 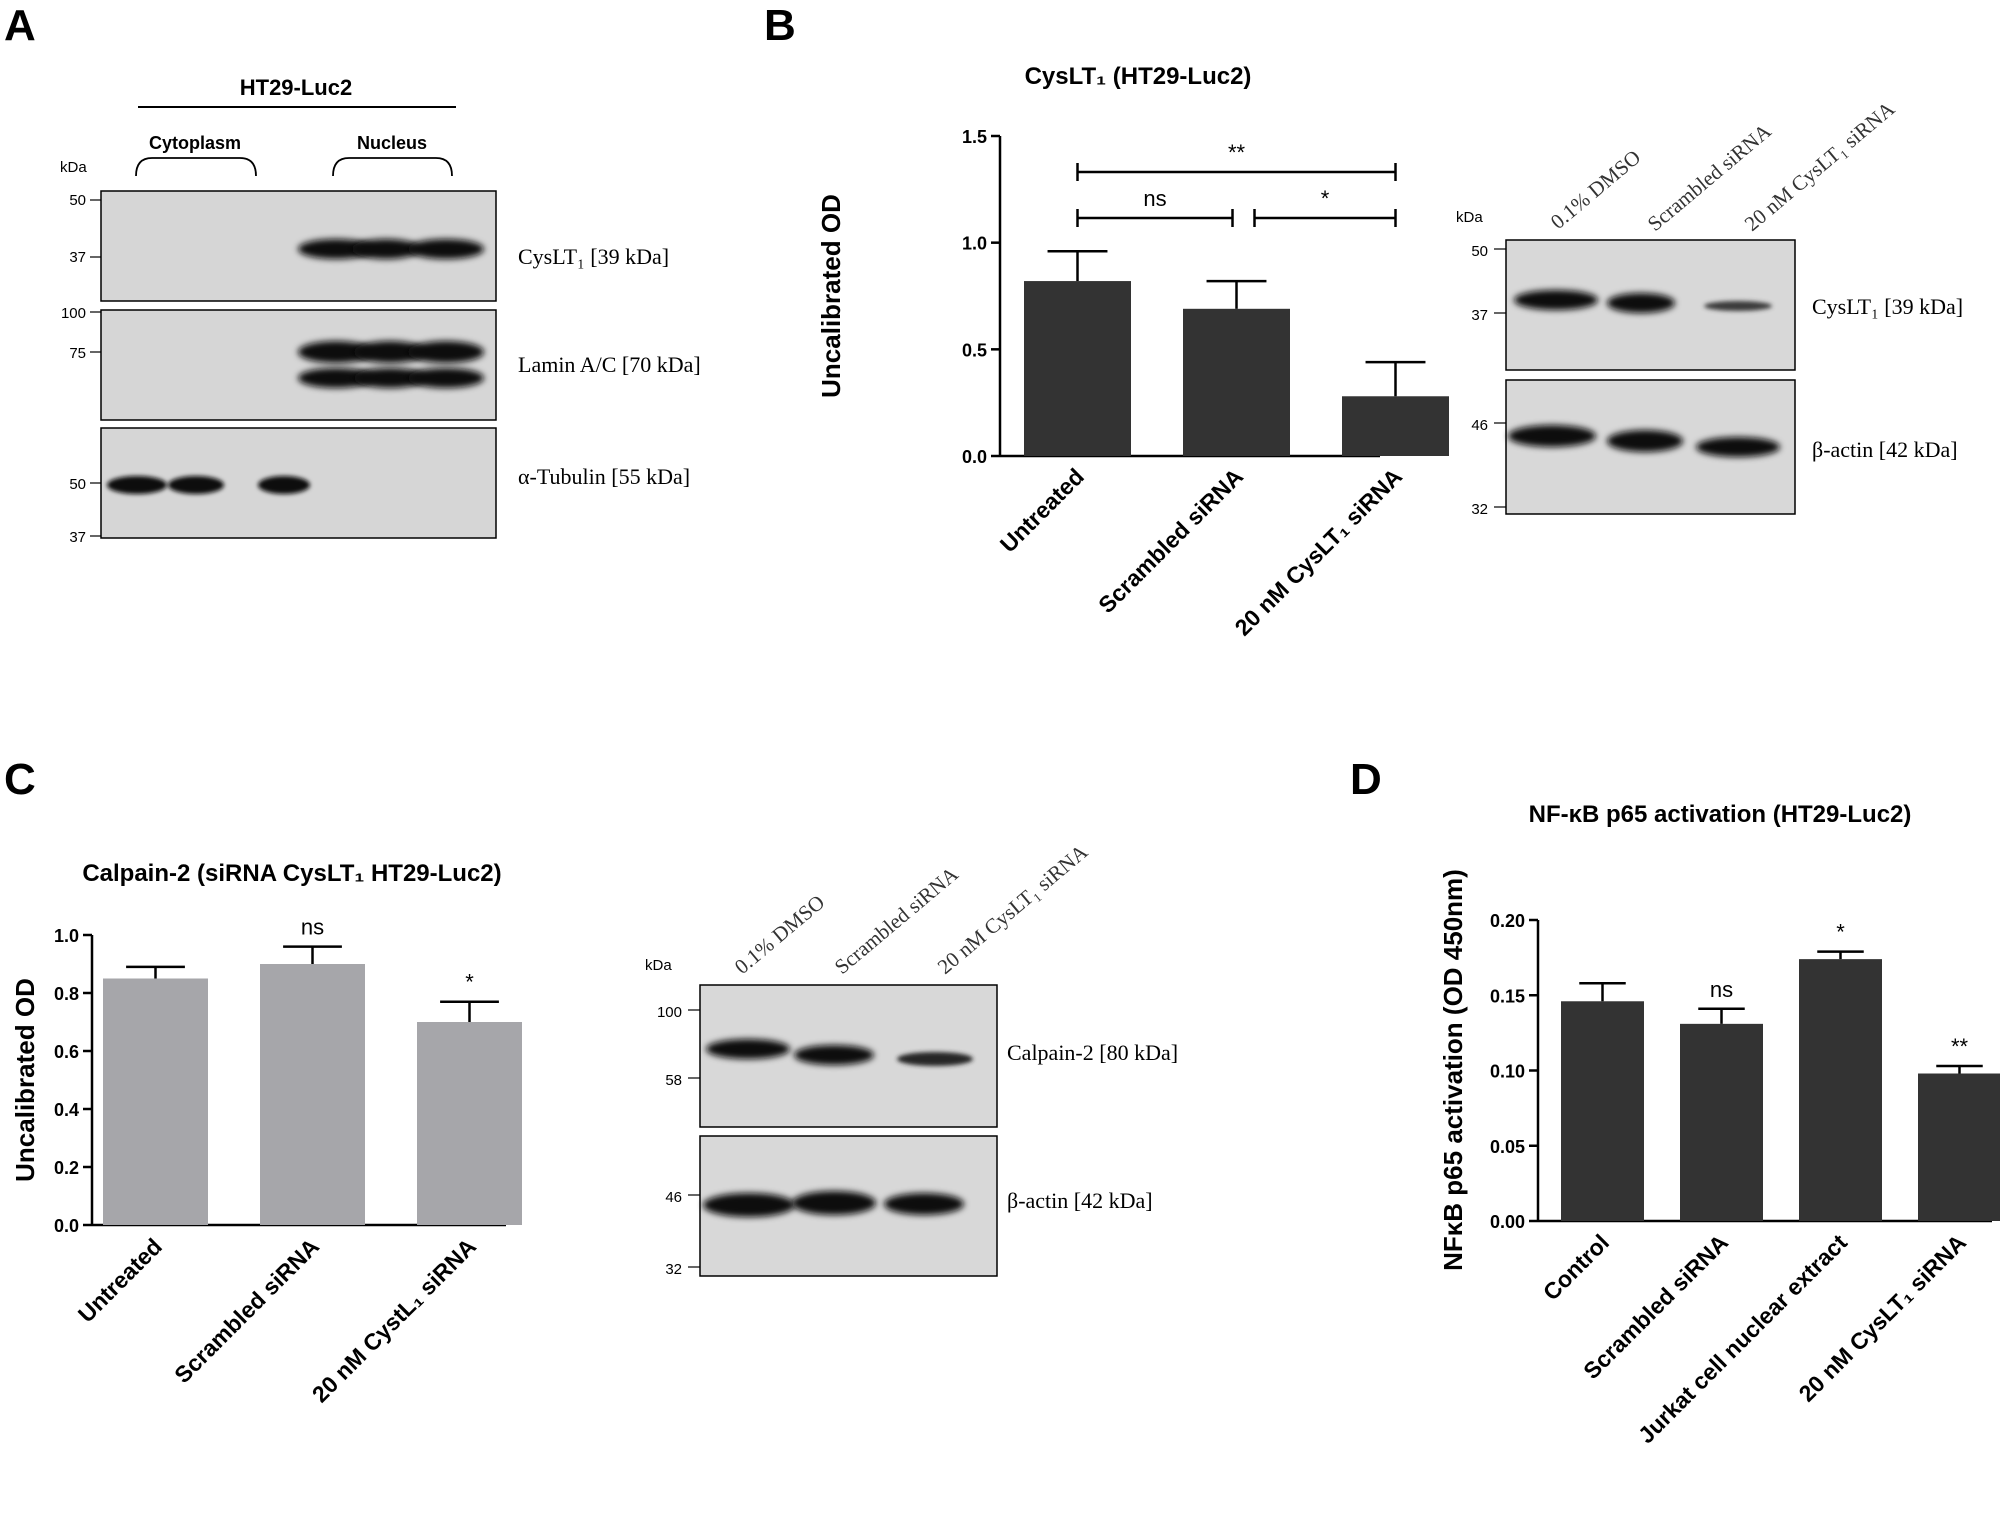 What do you see at coordinates (974, 137) in the screenshot?
I see `y-tick-label: 1.5` at bounding box center [974, 137].